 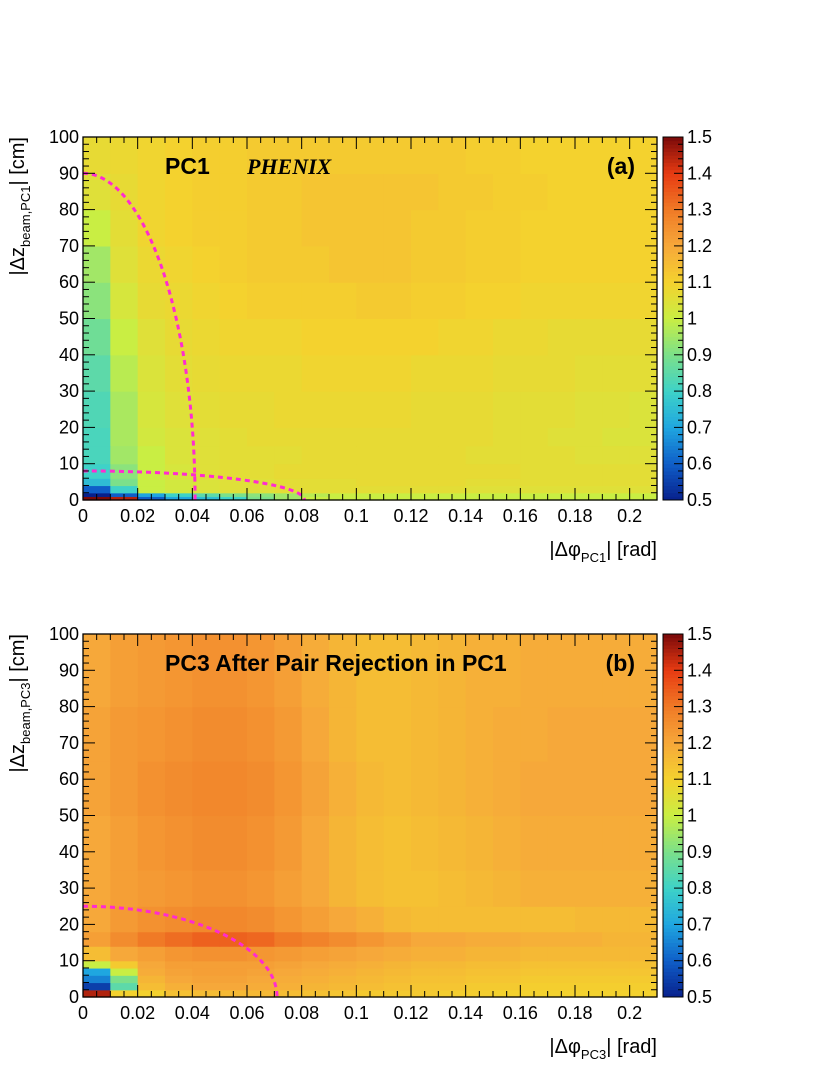 I want to click on x-title-b-suffix: | [rad], so click(x=631, y=1047).